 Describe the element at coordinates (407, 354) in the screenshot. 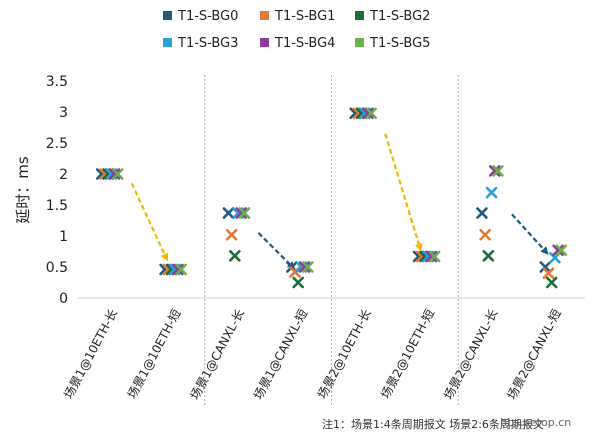

I see `x-tick-label: 场景2@10ETH-短` at that location.